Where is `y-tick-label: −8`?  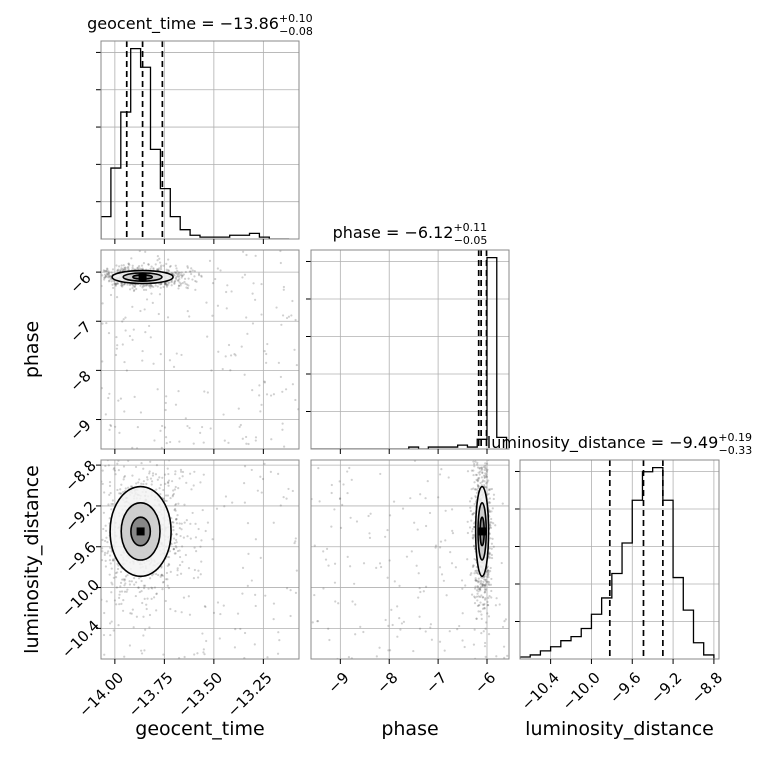 y-tick-label: −8 is located at coordinates (80, 381).